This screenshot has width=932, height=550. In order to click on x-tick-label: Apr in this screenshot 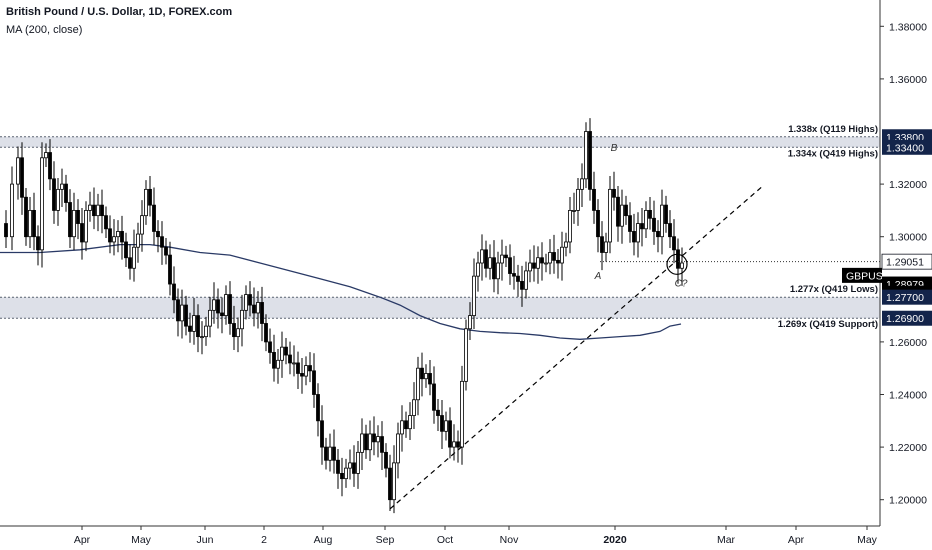, I will do `click(796, 540)`.